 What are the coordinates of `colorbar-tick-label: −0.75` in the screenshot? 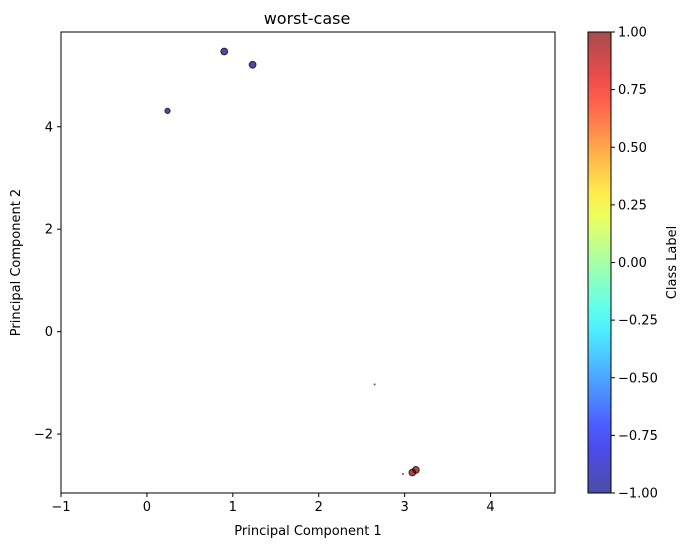 It's located at (638, 436).